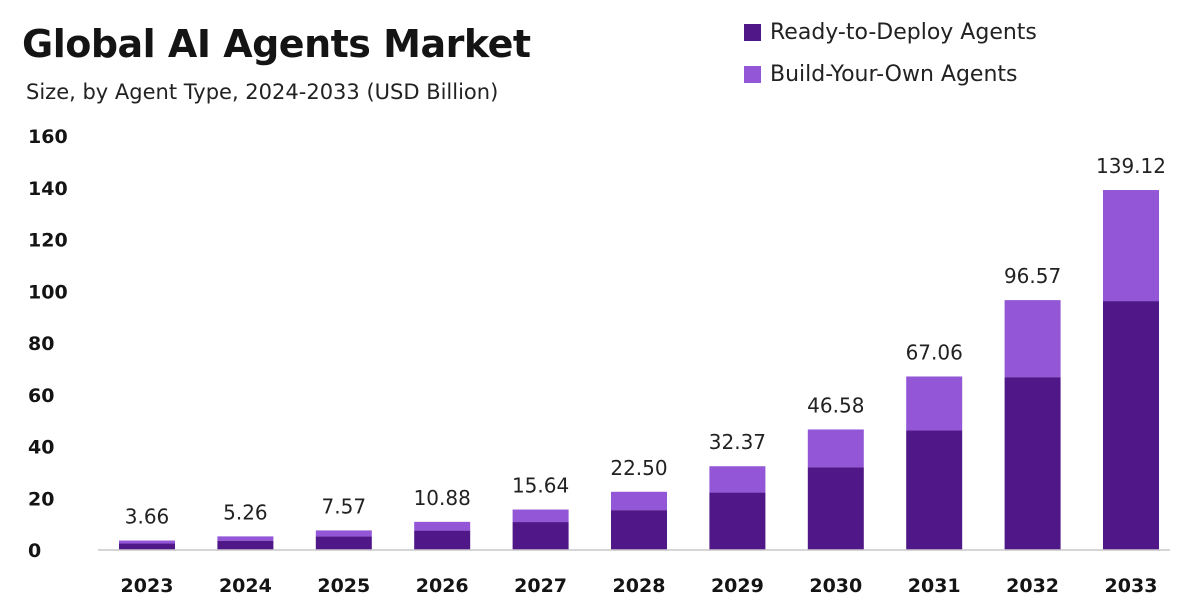 This screenshot has width=1200, height=616. I want to click on y-tick-label: 140, so click(48, 189).